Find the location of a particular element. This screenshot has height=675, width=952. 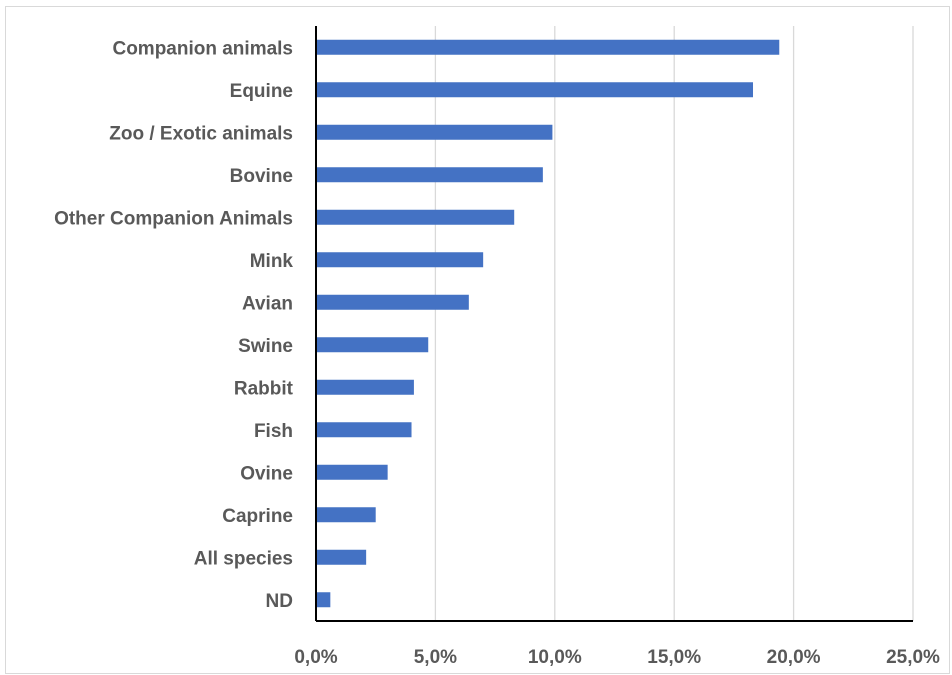

category-label-7: Swine is located at coordinates (265, 346).